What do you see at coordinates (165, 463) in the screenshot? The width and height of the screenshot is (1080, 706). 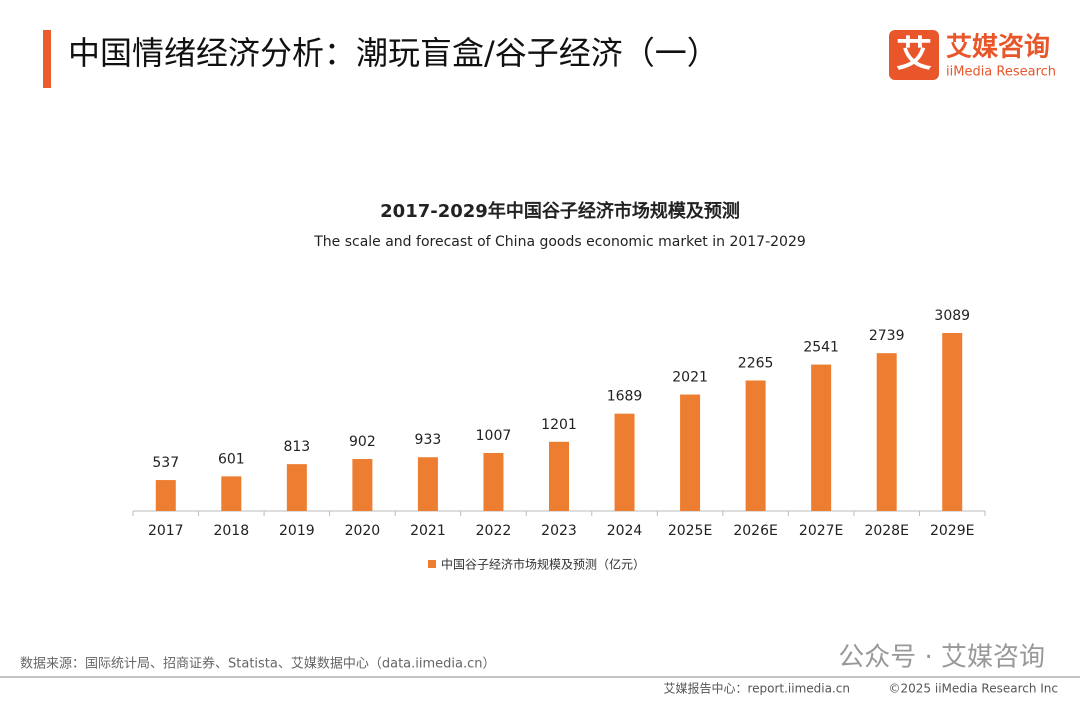 I see `value-label: 537` at bounding box center [165, 463].